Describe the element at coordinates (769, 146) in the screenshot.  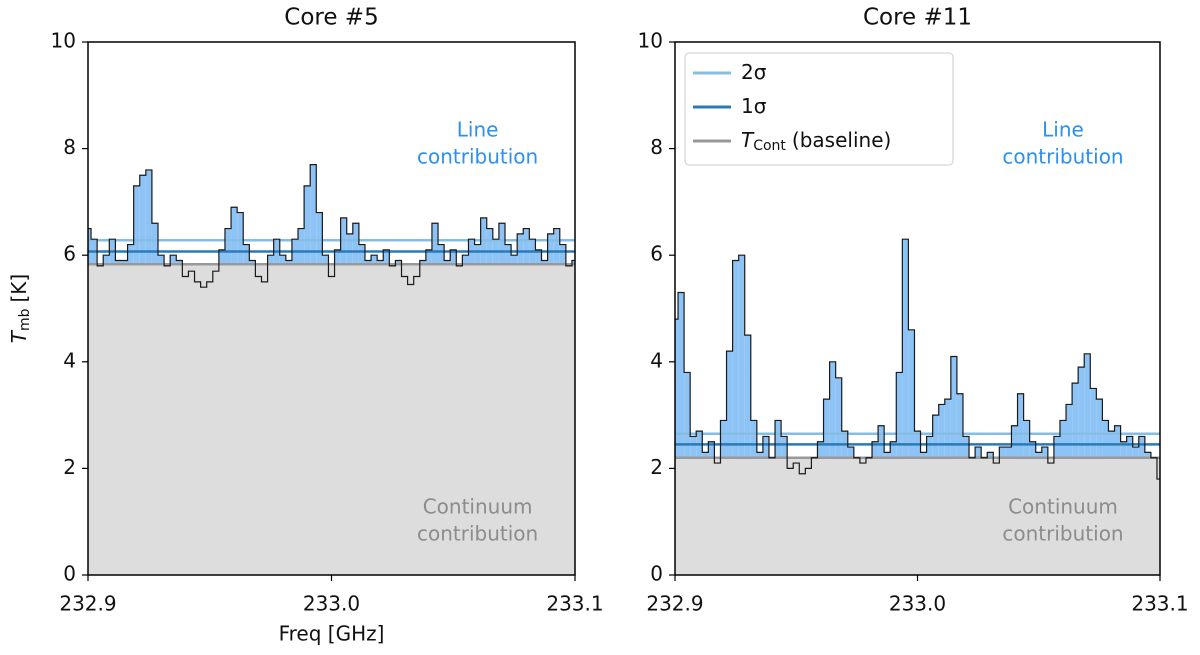
I see `legend-name-sub: Cont` at that location.